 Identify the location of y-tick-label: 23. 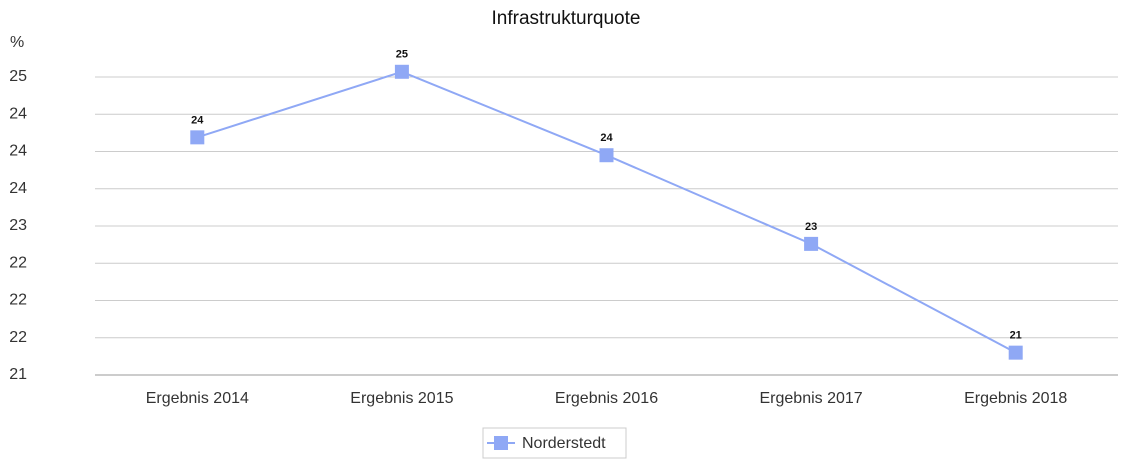
(18, 225).